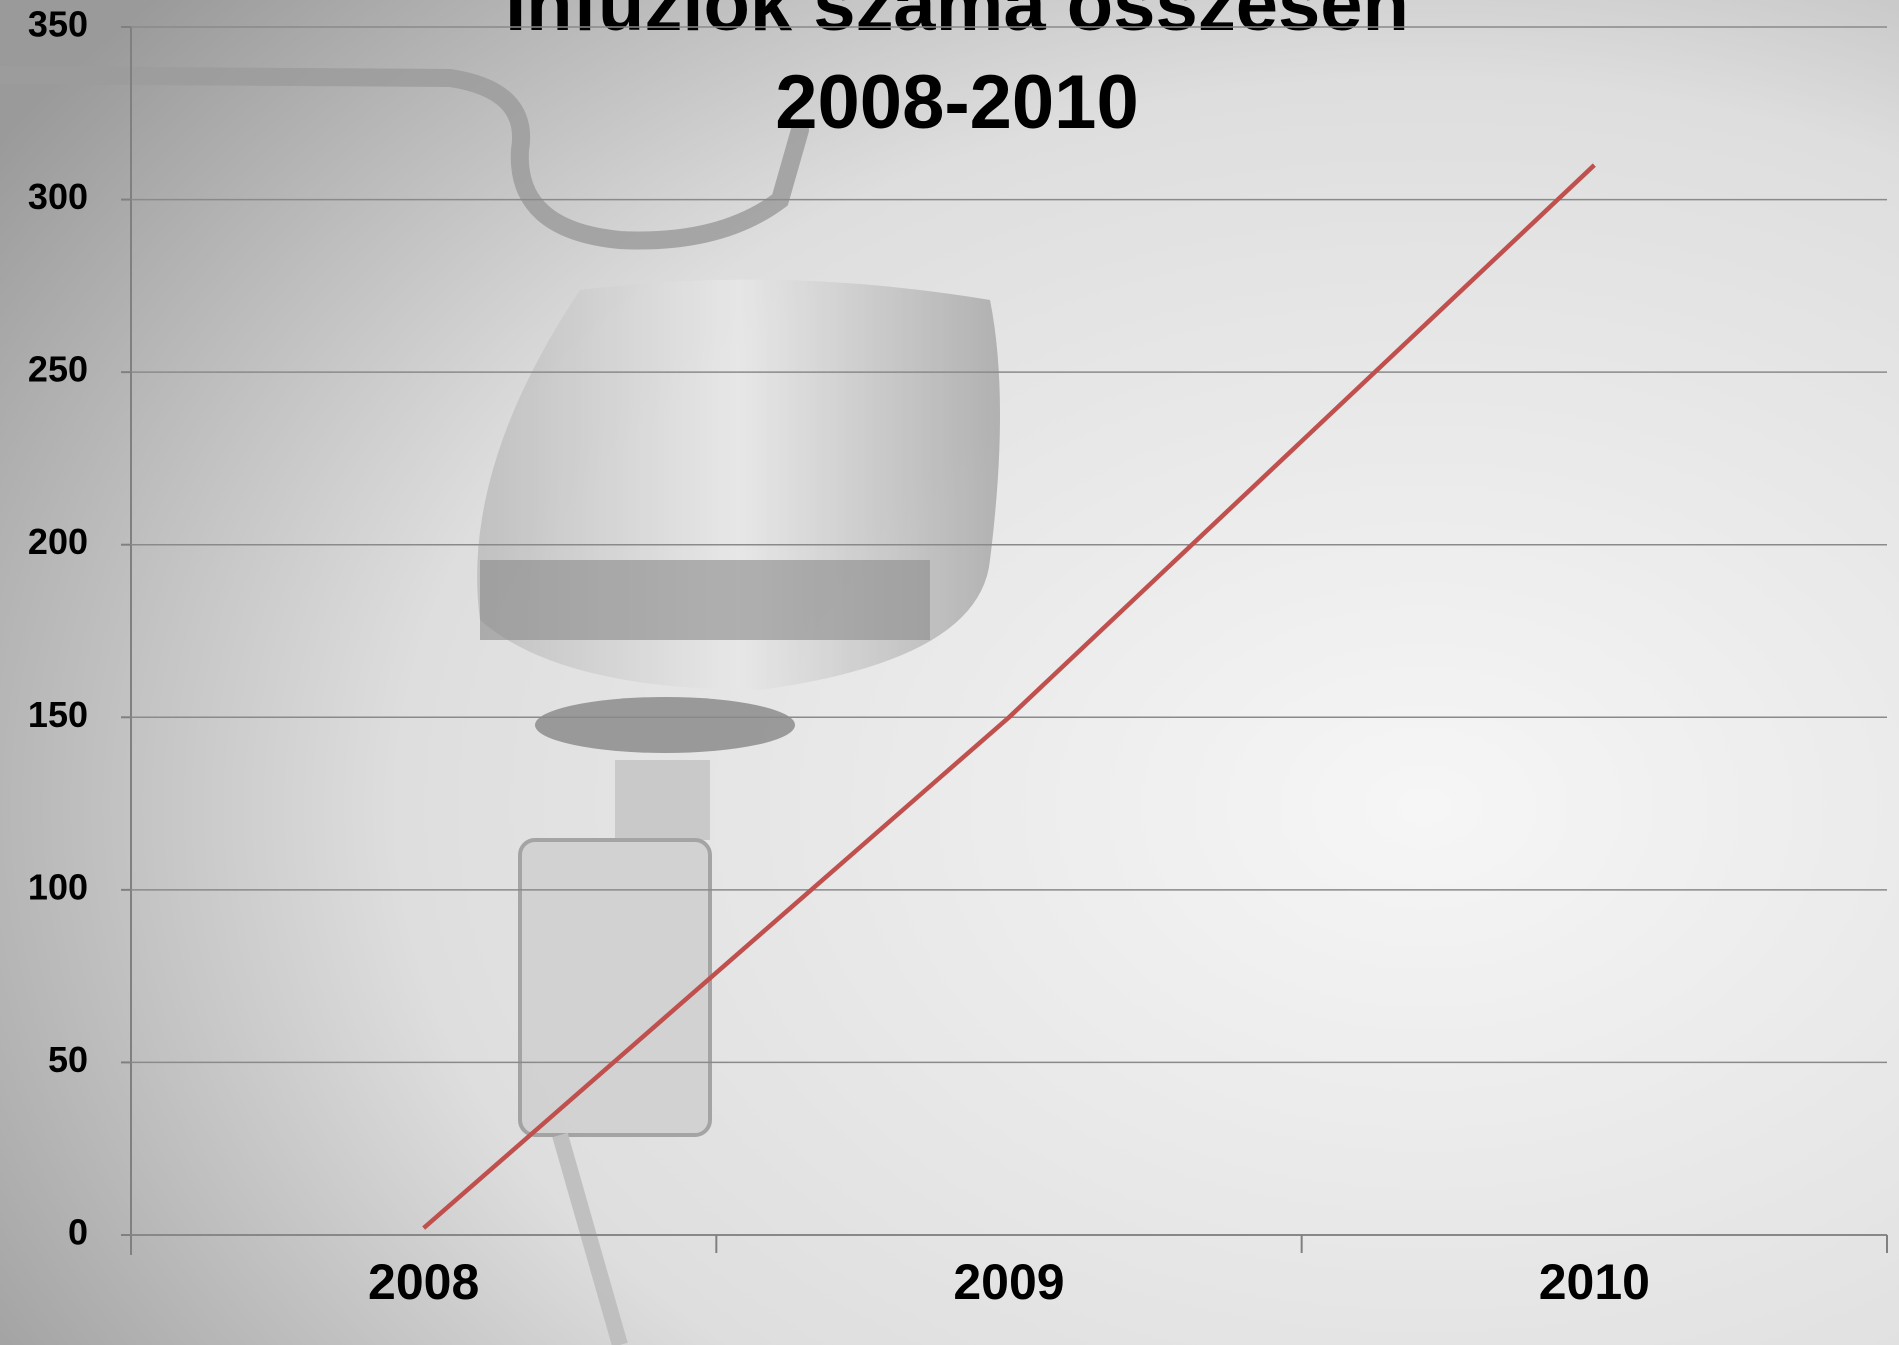 This screenshot has width=1899, height=1345. I want to click on x-tick-label: 2008, so click(423, 1282).